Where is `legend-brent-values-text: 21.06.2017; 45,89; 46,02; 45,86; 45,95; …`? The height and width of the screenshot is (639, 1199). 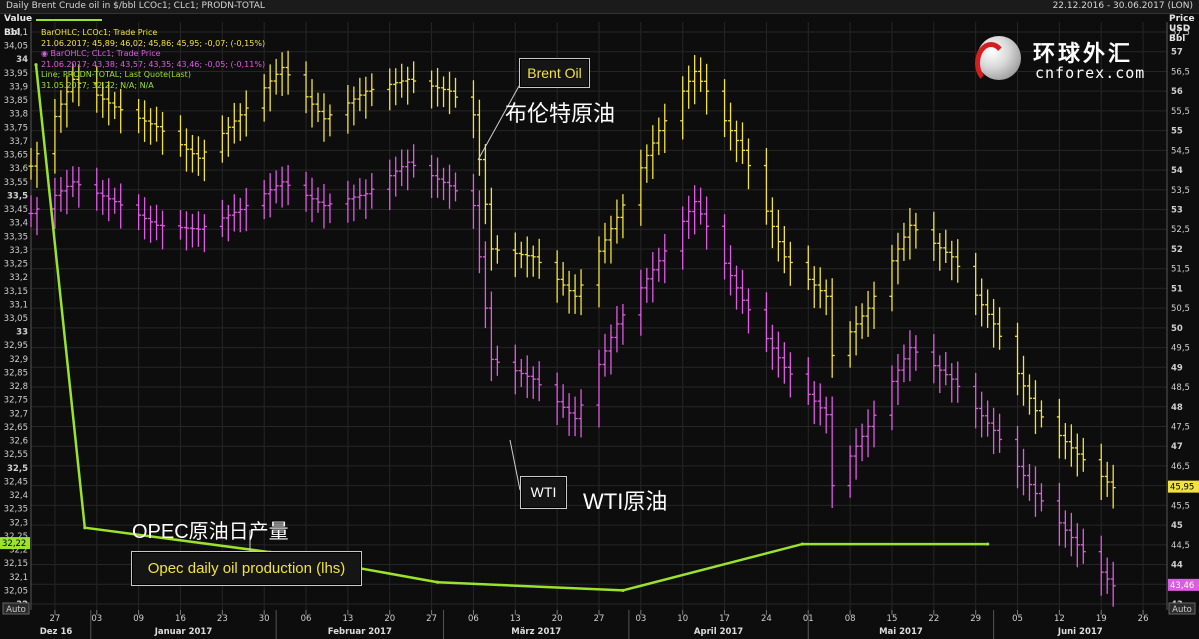
legend-brent-values-text: 21.06.2017; 45,89; 46,02; 45,86; 45,95; … is located at coordinates (153, 43).